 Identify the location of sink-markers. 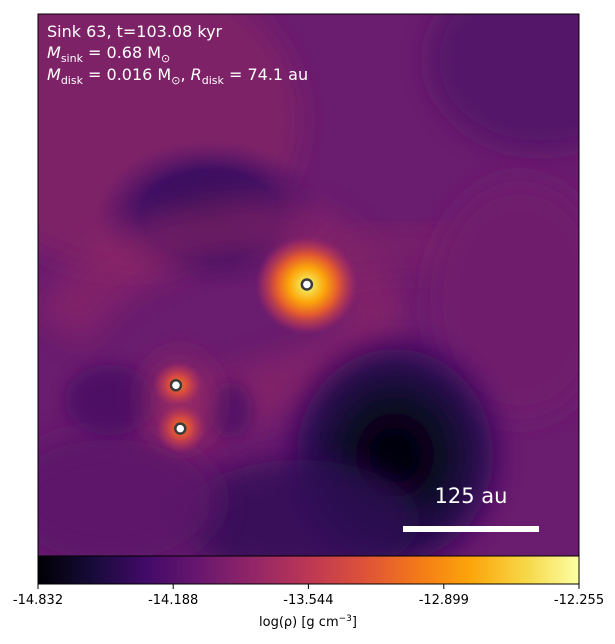
(241, 356).